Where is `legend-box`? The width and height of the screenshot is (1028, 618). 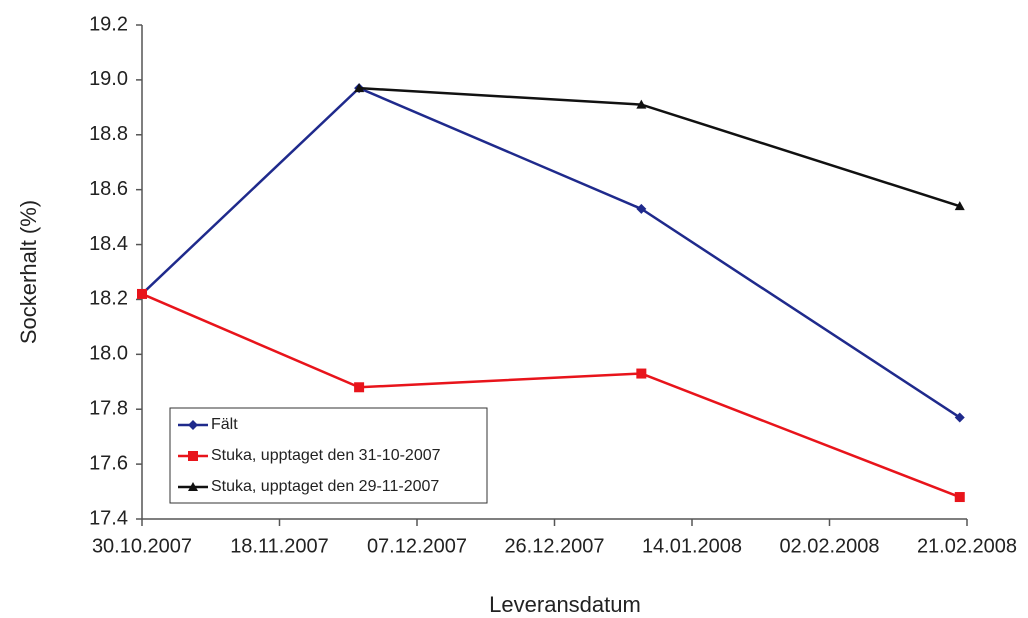 legend-box is located at coordinates (328, 455).